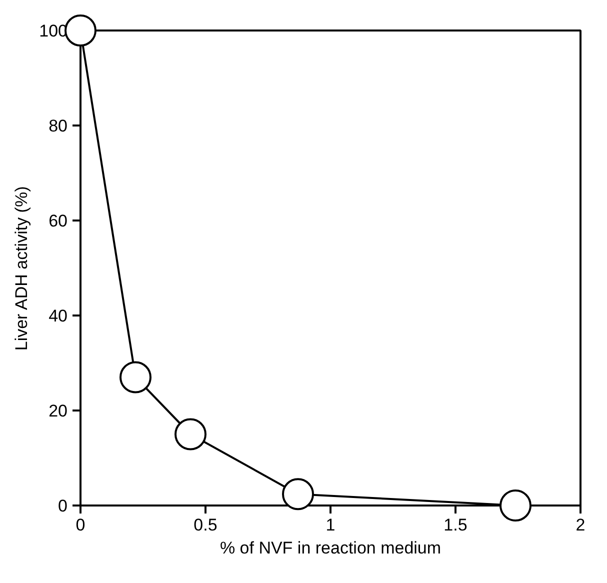 The width and height of the screenshot is (607, 583). What do you see at coordinates (22, 268) in the screenshot?
I see `y-axis-title: Liver ADH activity (%)` at bounding box center [22, 268].